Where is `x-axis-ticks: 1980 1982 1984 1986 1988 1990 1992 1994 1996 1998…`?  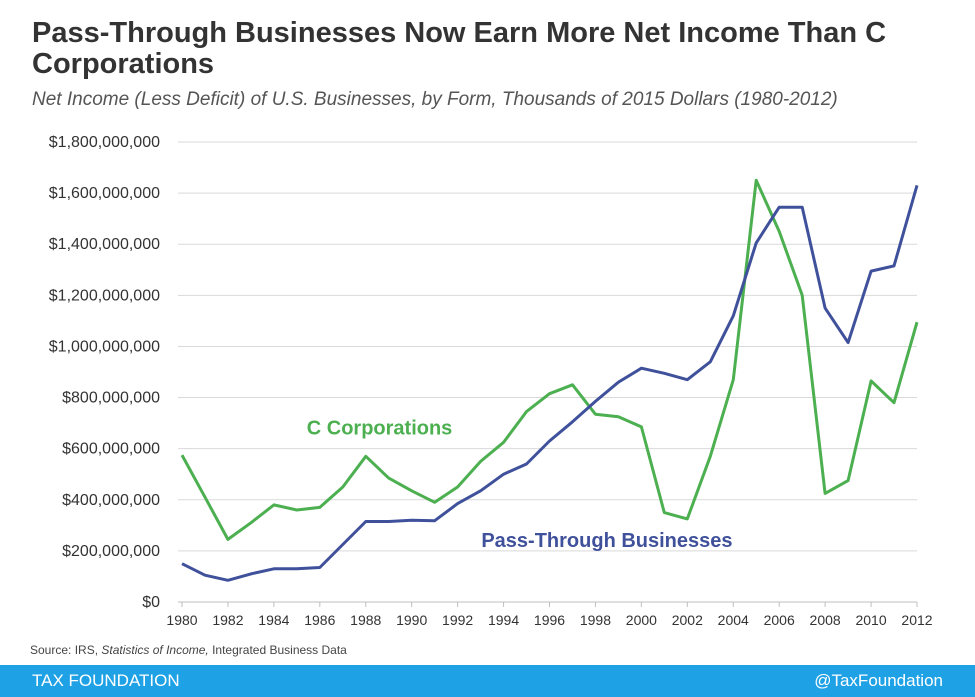
x-axis-ticks: 1980 1982 1984 1986 1988 1990 1992 1994 1996 1998… is located at coordinates (549, 615).